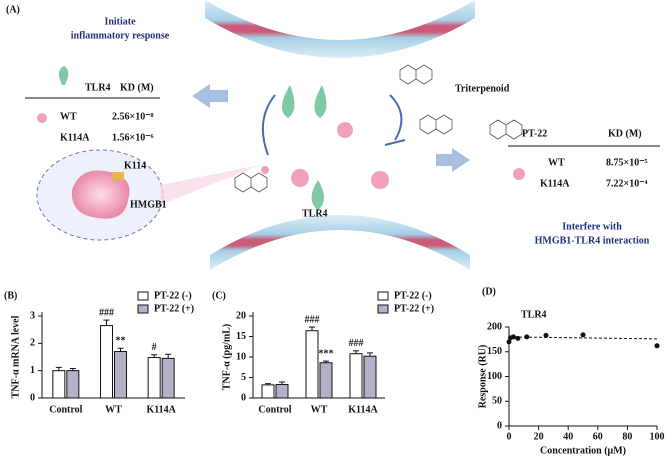 The image size is (666, 459). I want to click on y-tick-label: 1, so click(32, 370).